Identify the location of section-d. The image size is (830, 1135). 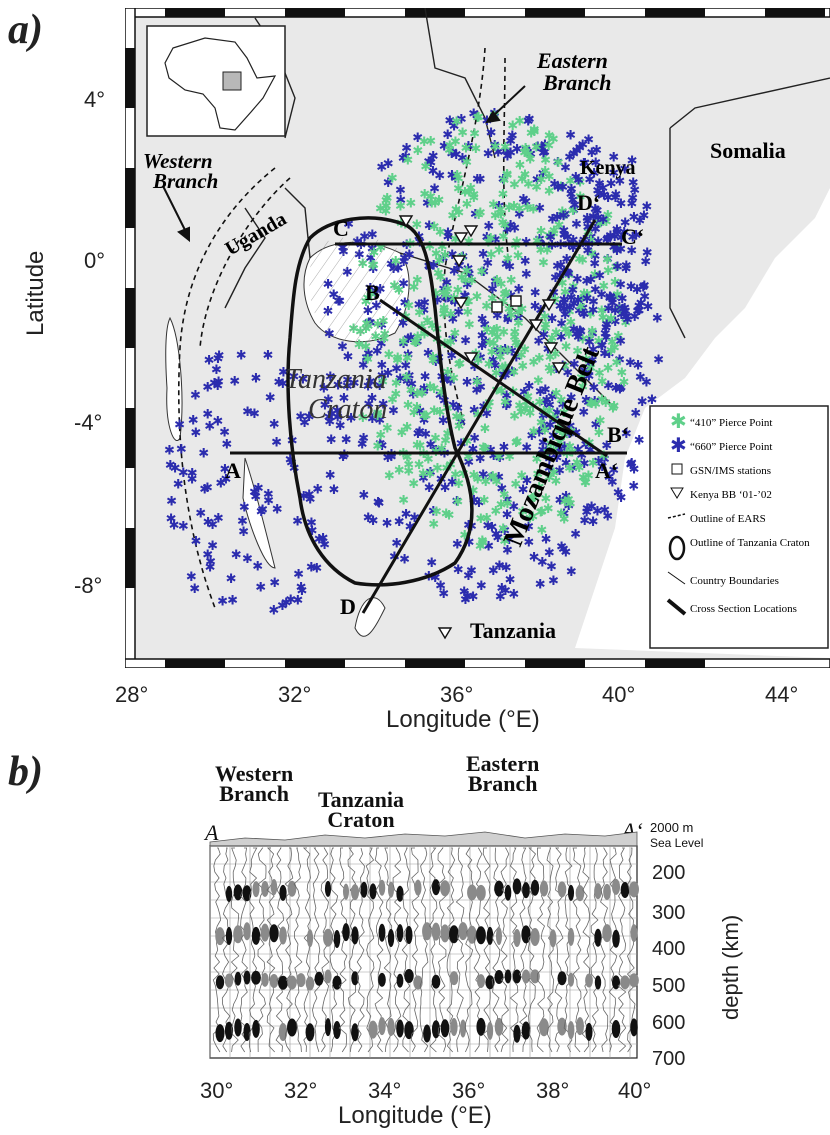
(479, 416).